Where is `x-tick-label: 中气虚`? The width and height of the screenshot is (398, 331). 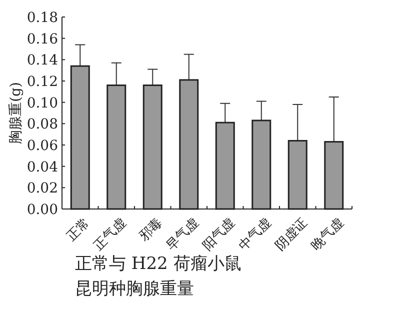 x-tick-label: 中气虚 is located at coordinates (255, 234).